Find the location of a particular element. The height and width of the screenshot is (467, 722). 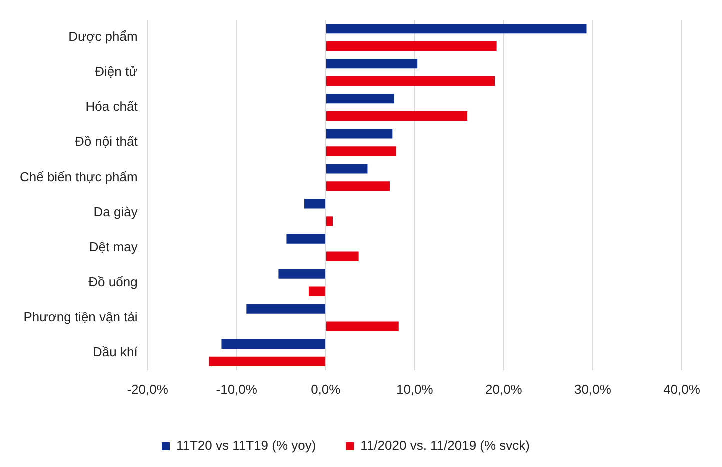

x-tick-label: -10,0% is located at coordinates (237, 389).